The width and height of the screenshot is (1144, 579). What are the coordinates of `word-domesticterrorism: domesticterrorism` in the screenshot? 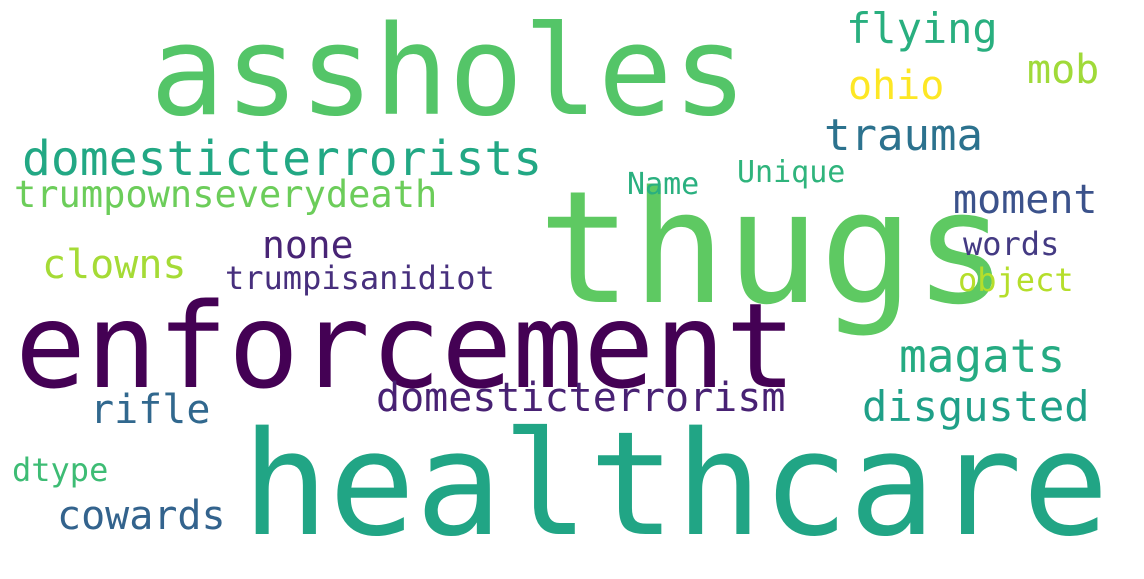 It's located at (581, 398).